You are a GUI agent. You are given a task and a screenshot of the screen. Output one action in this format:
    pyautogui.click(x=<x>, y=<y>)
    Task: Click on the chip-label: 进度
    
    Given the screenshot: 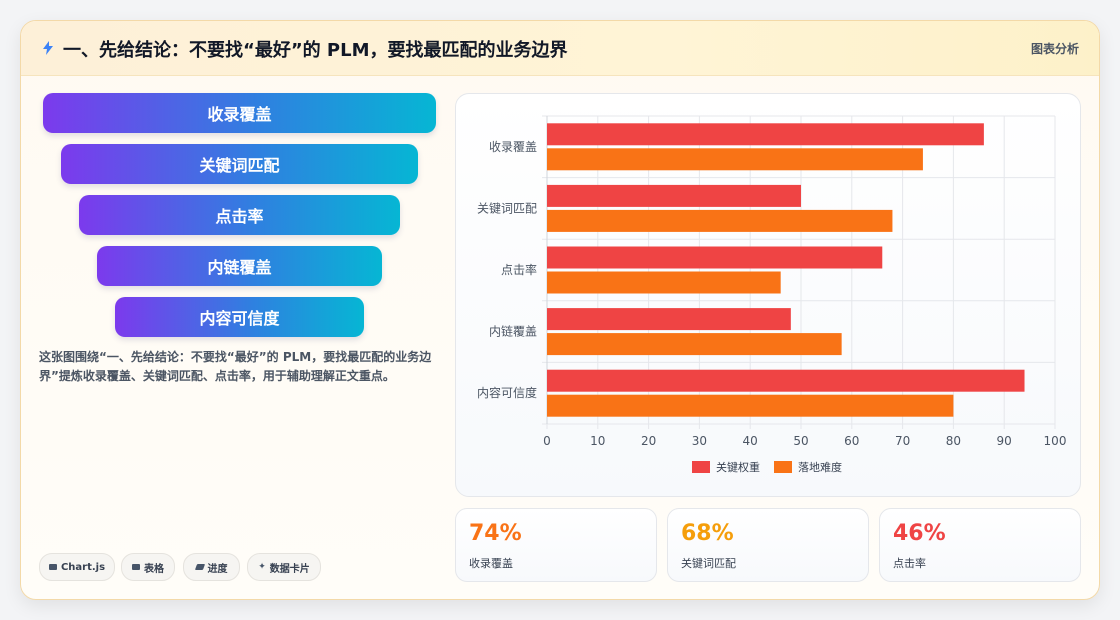 What is the action you would take?
    pyautogui.click(x=217, y=569)
    